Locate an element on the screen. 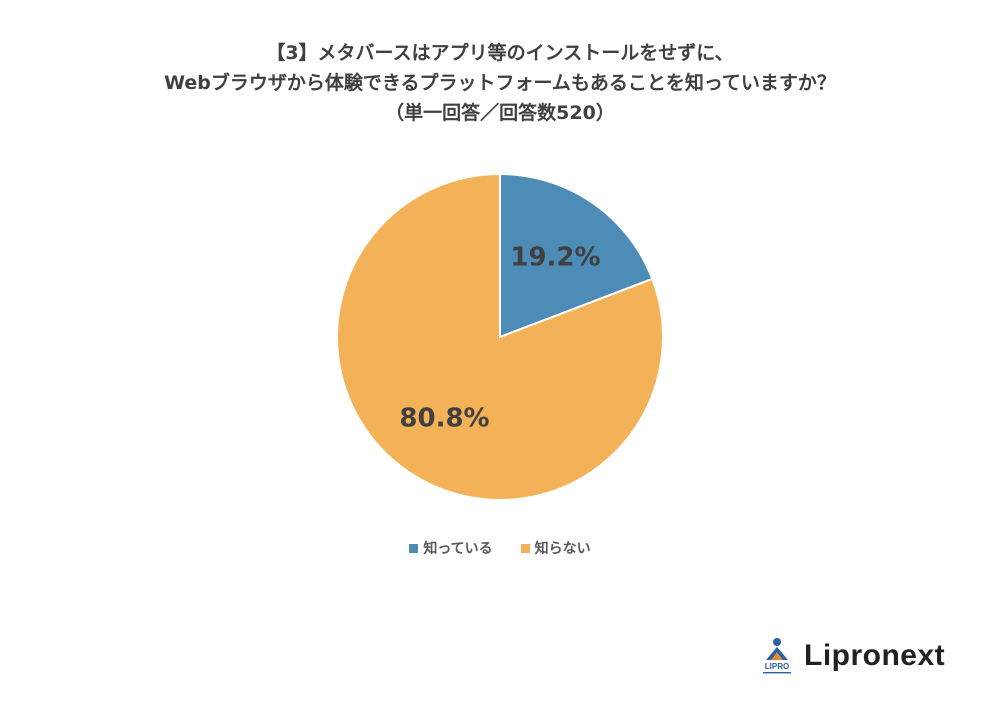 This screenshot has width=1000, height=707. chart-title-line-1: 【3】メタバースはアプリ等のインストールをせずに、 is located at coordinates (500, 53).